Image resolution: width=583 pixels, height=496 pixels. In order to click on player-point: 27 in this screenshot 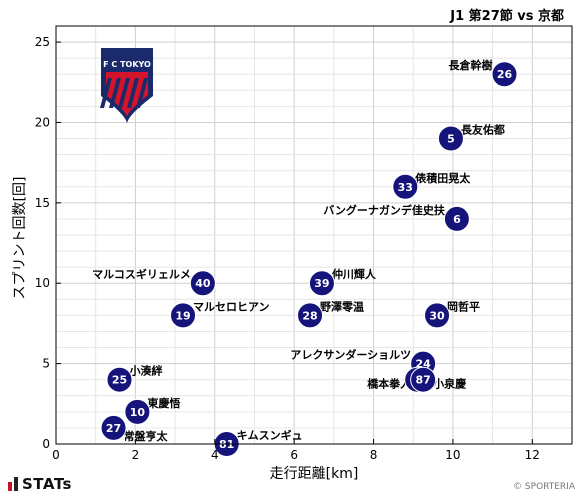, I will do `click(113, 427)`.